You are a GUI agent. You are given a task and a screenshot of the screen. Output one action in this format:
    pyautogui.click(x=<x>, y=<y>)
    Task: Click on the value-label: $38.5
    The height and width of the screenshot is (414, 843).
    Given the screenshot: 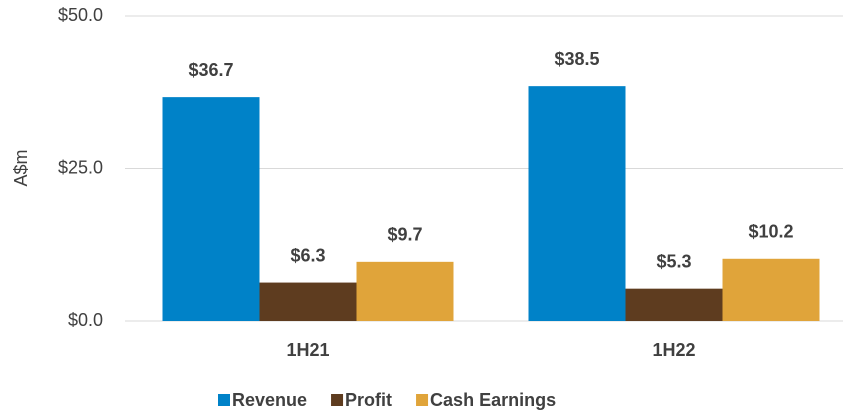 What is the action you would take?
    pyautogui.click(x=576, y=59)
    